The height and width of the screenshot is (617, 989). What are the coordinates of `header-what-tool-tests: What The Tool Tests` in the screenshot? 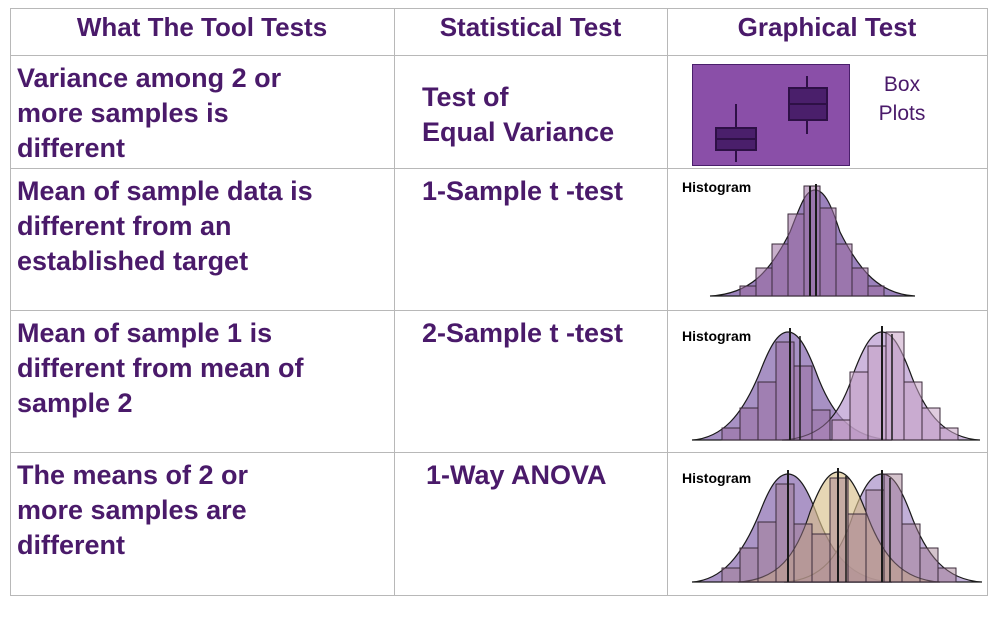 It's located at (202, 27).